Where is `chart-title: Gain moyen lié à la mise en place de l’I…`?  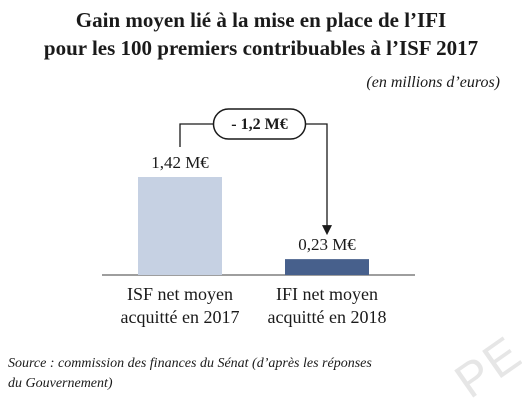
chart-title: Gain moyen lié à la mise en place de l’I… is located at coordinates (261, 34).